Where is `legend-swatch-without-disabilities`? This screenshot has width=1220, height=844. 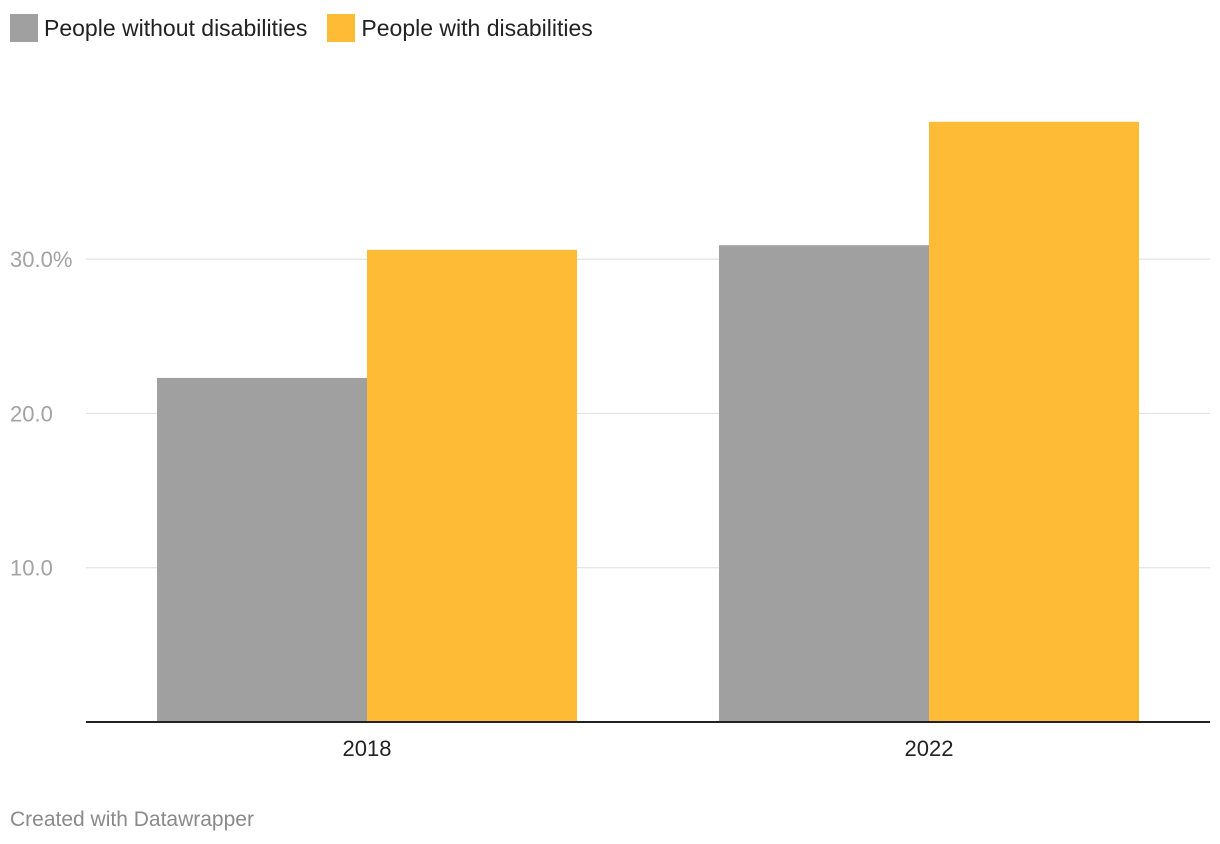 legend-swatch-without-disabilities is located at coordinates (24, 28).